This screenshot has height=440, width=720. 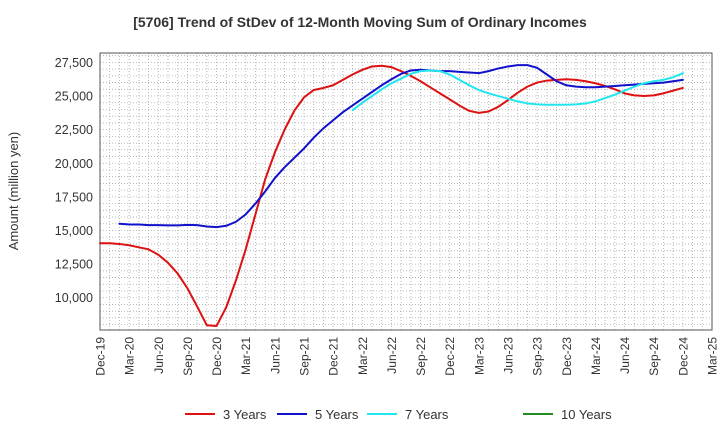 I want to click on x-tick-label: Sep-20, so click(x=188, y=356).